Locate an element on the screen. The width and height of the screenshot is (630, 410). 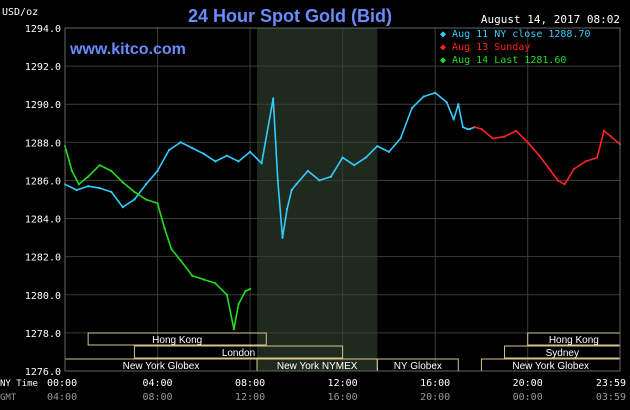
y-tick-label: 1290.0 is located at coordinates (43, 105).